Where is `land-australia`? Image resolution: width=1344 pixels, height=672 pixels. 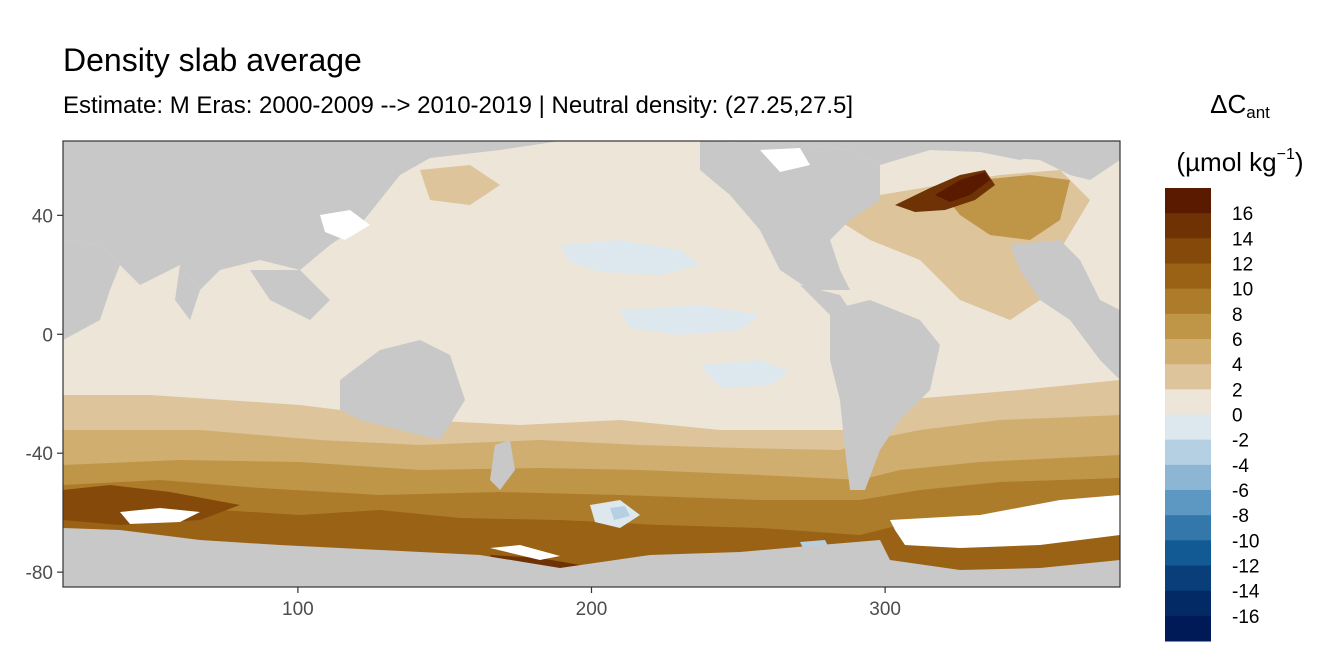
land-australia is located at coordinates (402, 390).